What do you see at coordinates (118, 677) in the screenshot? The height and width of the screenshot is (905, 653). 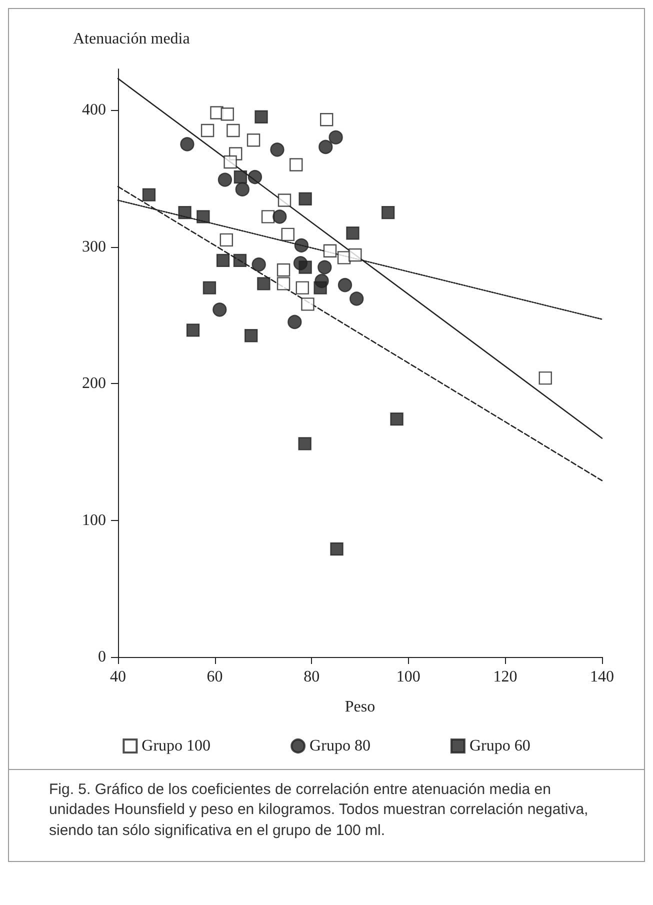 I see `x-tick-label: 40` at bounding box center [118, 677].